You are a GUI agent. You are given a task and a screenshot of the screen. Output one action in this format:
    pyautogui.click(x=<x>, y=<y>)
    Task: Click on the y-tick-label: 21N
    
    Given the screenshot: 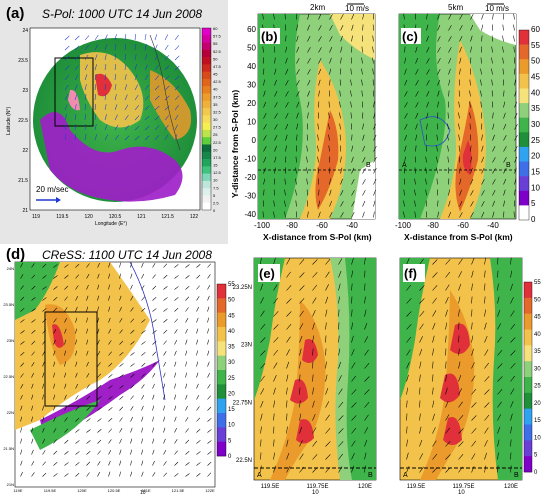 What is the action you would take?
    pyautogui.click(x=10, y=484)
    